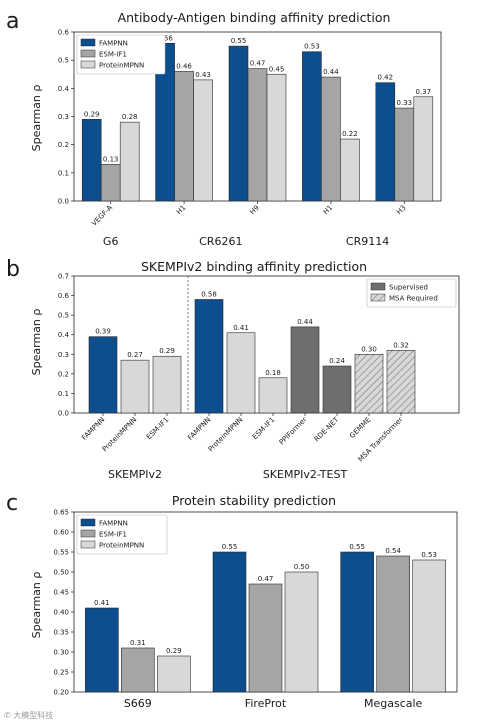 This screenshot has height=724, width=479. Describe the element at coordinates (302, 567) in the screenshot. I see `data-label-c: 0.50` at that location.